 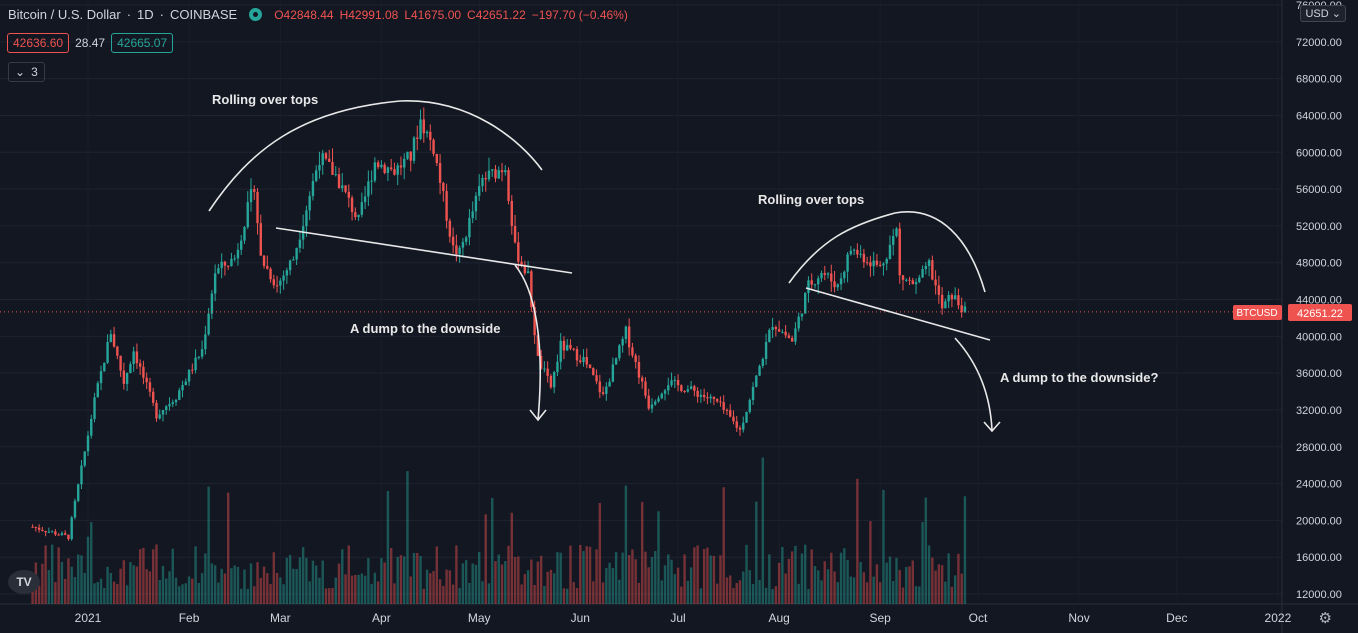 What do you see at coordinates (38, 43) in the screenshot?
I see `sell-button: 42636.60` at bounding box center [38, 43].